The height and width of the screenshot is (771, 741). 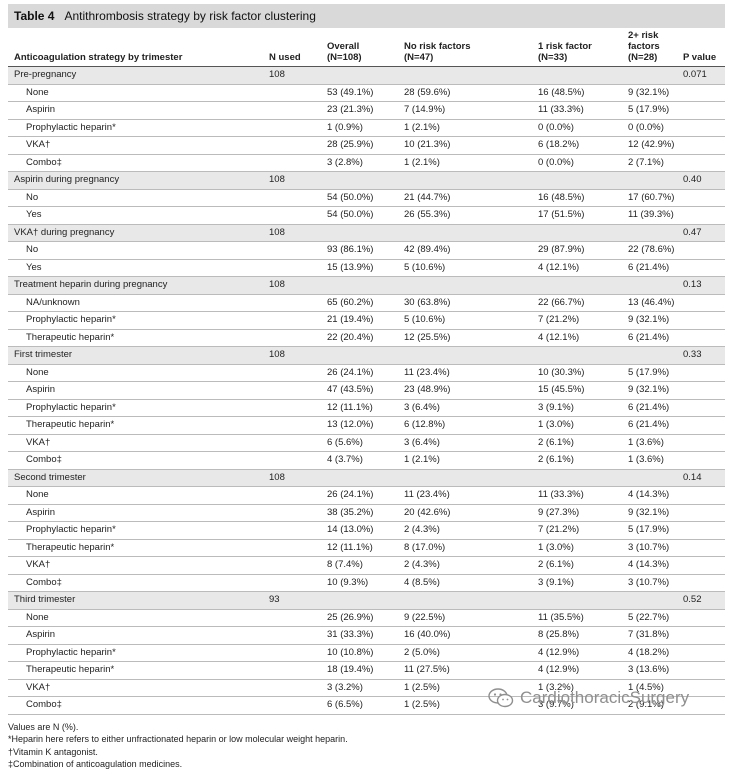 I want to click on table-cell: 11 (27.5%), so click(x=427, y=669).